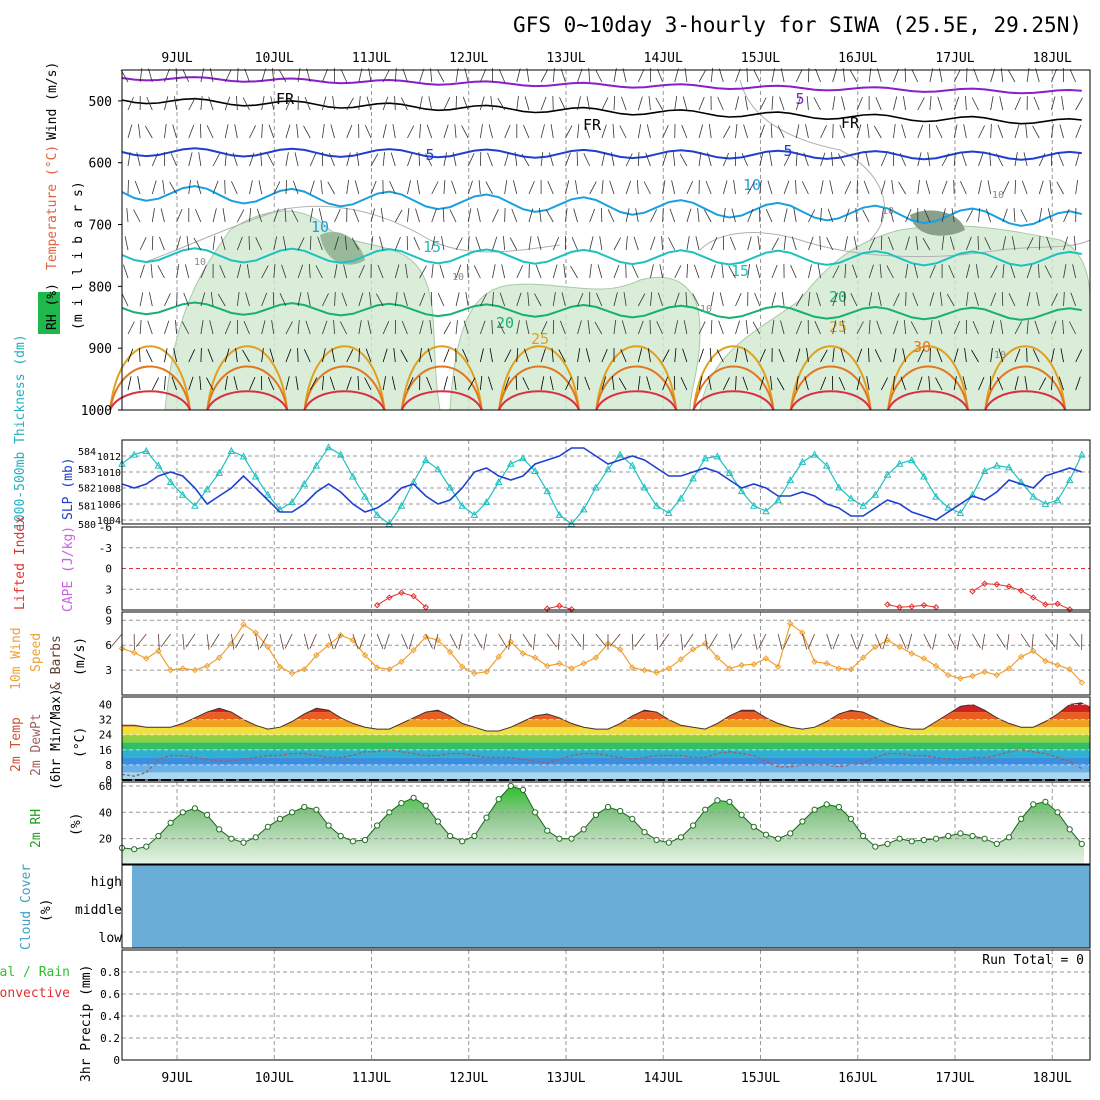 This screenshot has width=1100, height=1100. What do you see at coordinates (26, 907) in the screenshot?
I see `ylabel-cloud: Cloud Cover` at bounding box center [26, 907].